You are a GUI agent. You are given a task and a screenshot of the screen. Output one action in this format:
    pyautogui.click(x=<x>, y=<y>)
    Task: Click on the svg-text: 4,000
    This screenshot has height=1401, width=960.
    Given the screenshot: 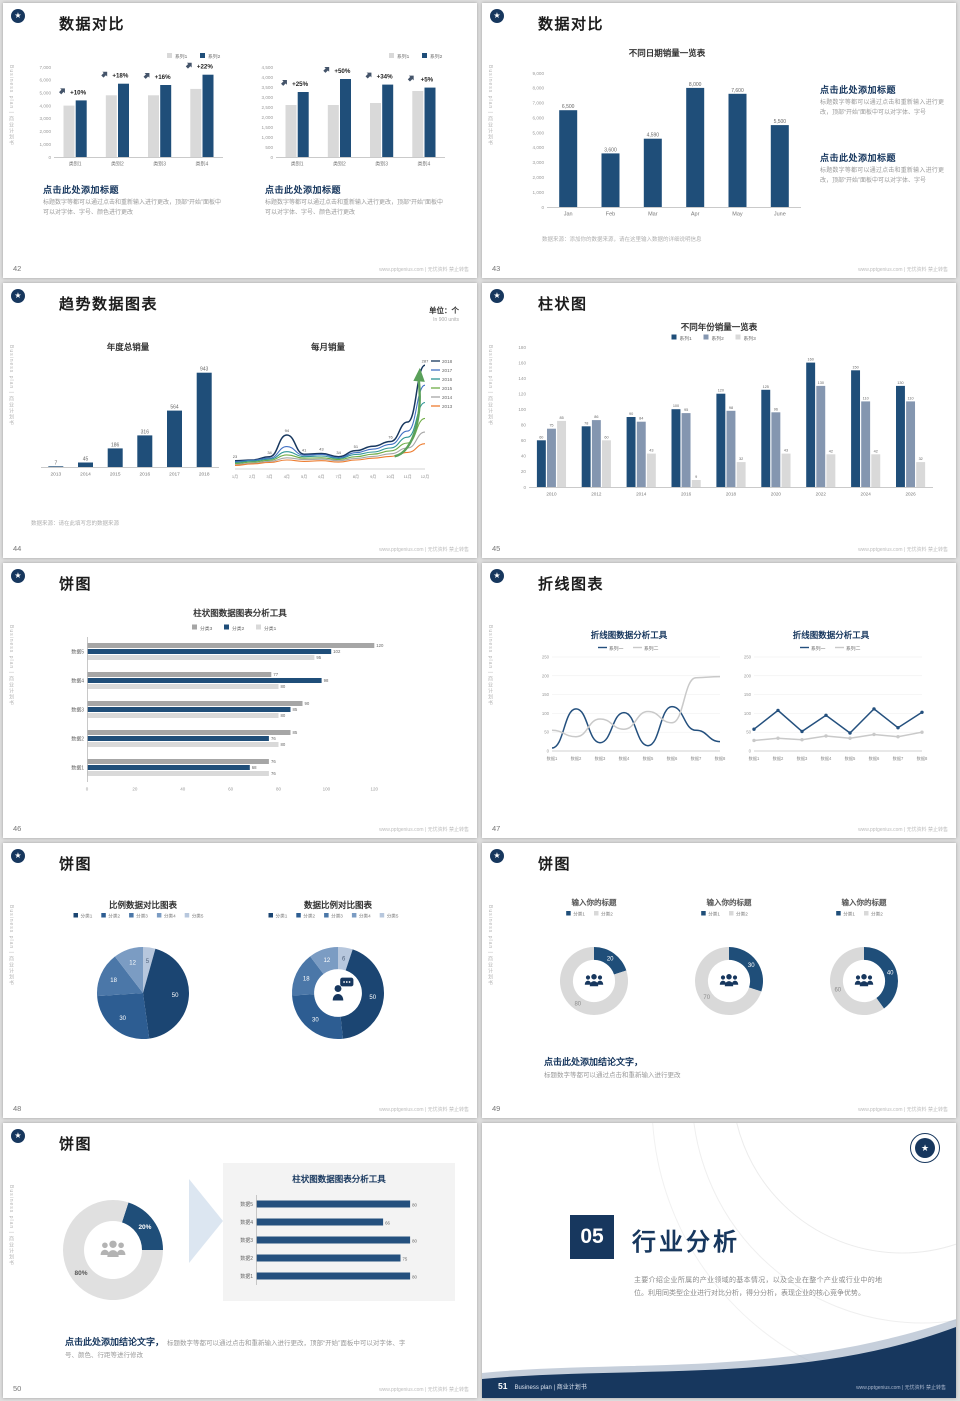 What is the action you would take?
    pyautogui.click(x=539, y=147)
    